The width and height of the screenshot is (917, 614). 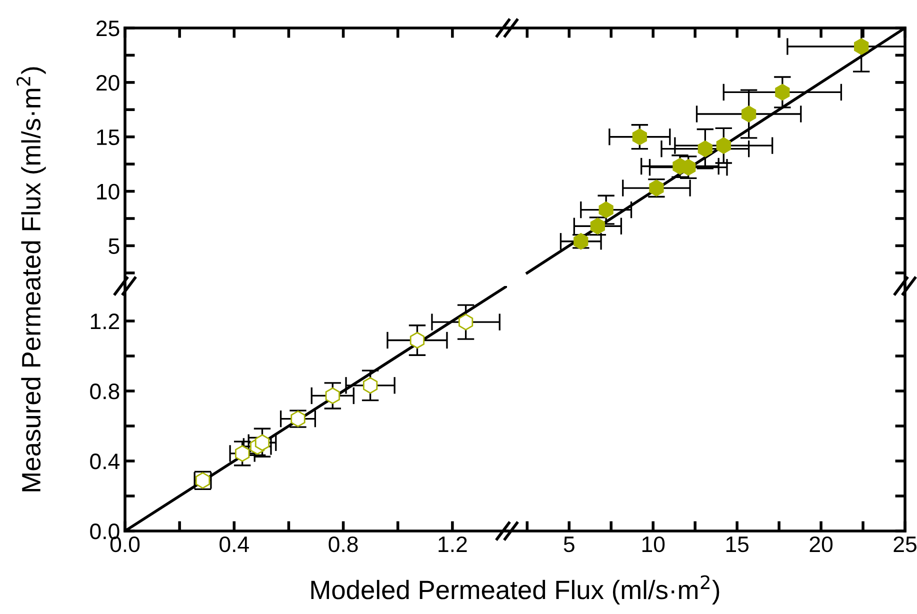 What do you see at coordinates (653, 544) in the screenshot?
I see `x-tick-label: 10` at bounding box center [653, 544].